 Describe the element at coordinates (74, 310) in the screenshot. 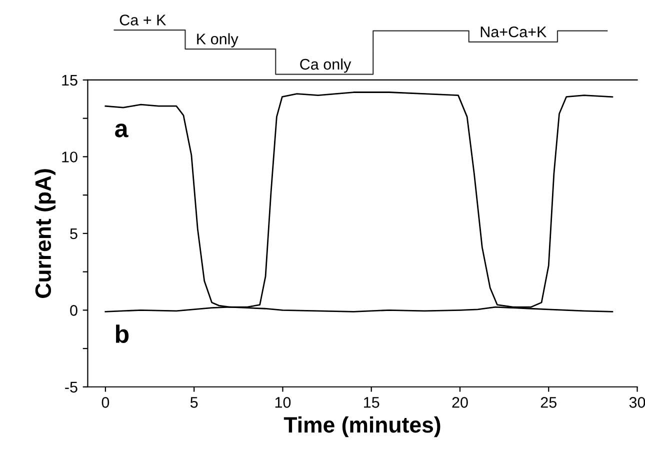

I see `y-tick-label: 0` at that location.